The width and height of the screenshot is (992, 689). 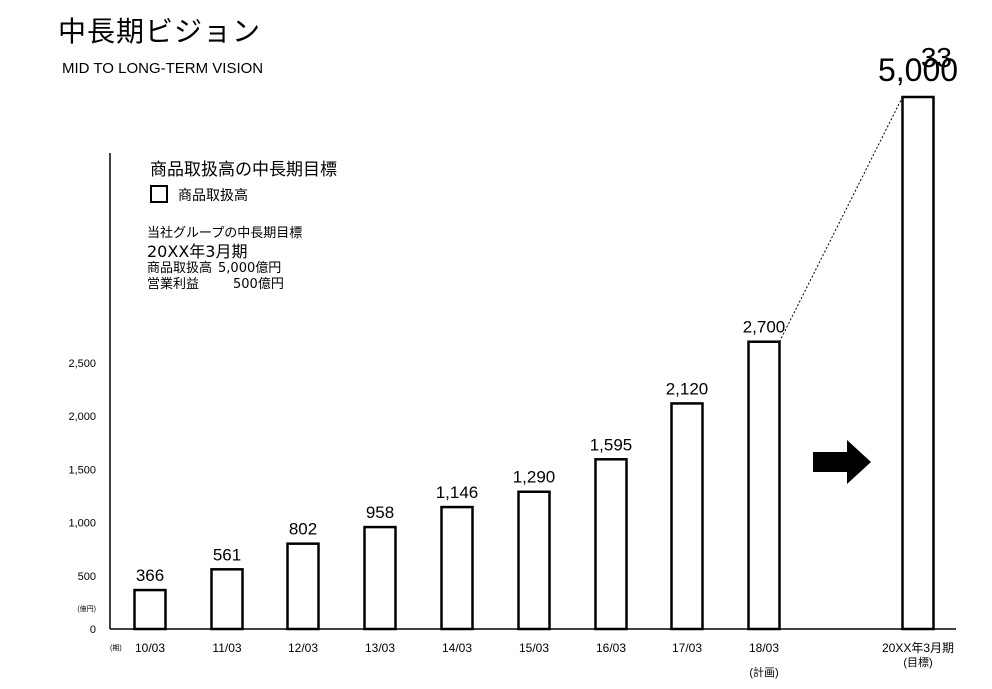 I want to click on unit-label: (億円), so click(x=86, y=608).